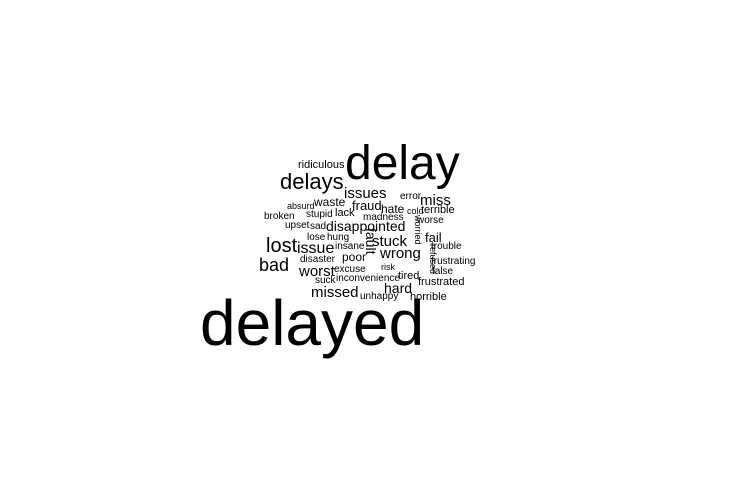  Describe the element at coordinates (366, 226) in the screenshot. I see `word-disappointed: disappointed` at that location.